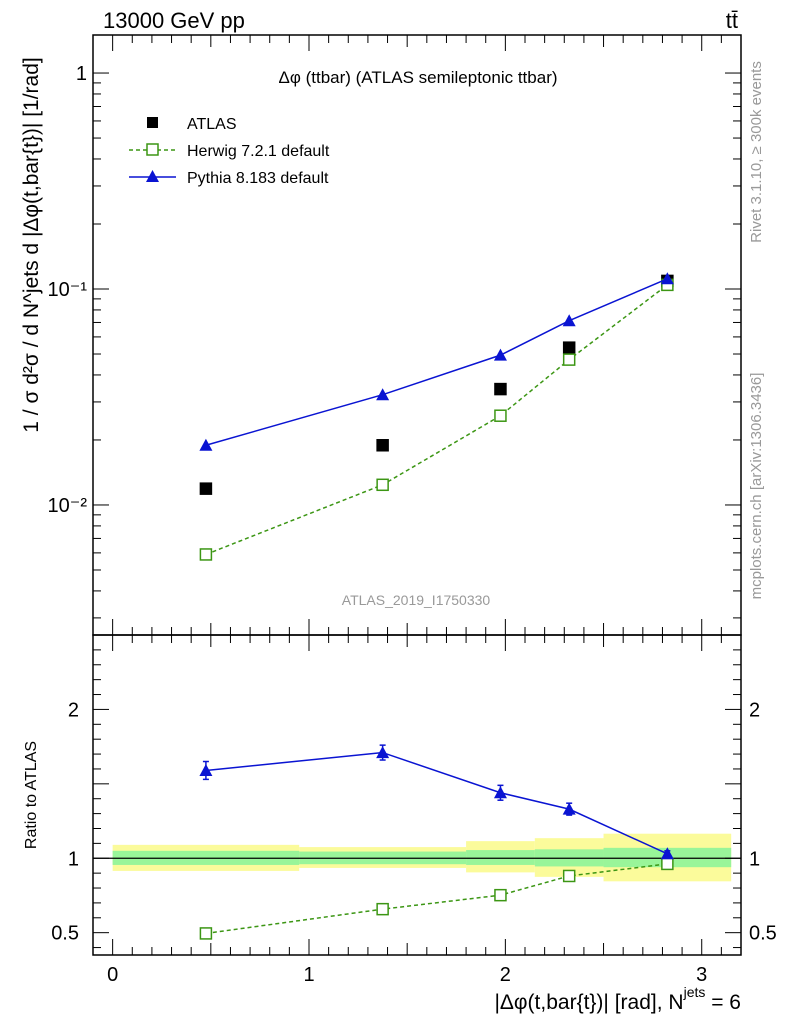 The height and width of the screenshot is (1024, 786). Describe the element at coordinates (73, 859) in the screenshot. I see `ratio-y-tick-label: 1` at that location.